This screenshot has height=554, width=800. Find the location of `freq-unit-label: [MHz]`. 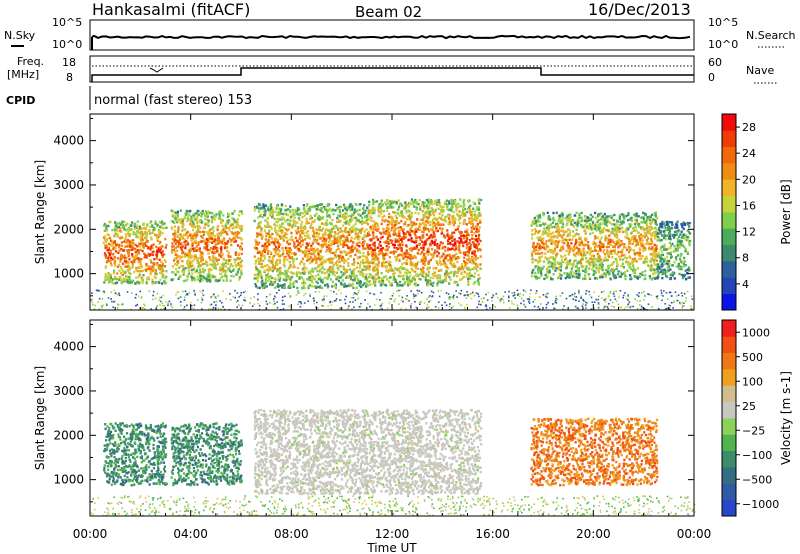

freq-unit-label: [MHz] is located at coordinates (23, 74).